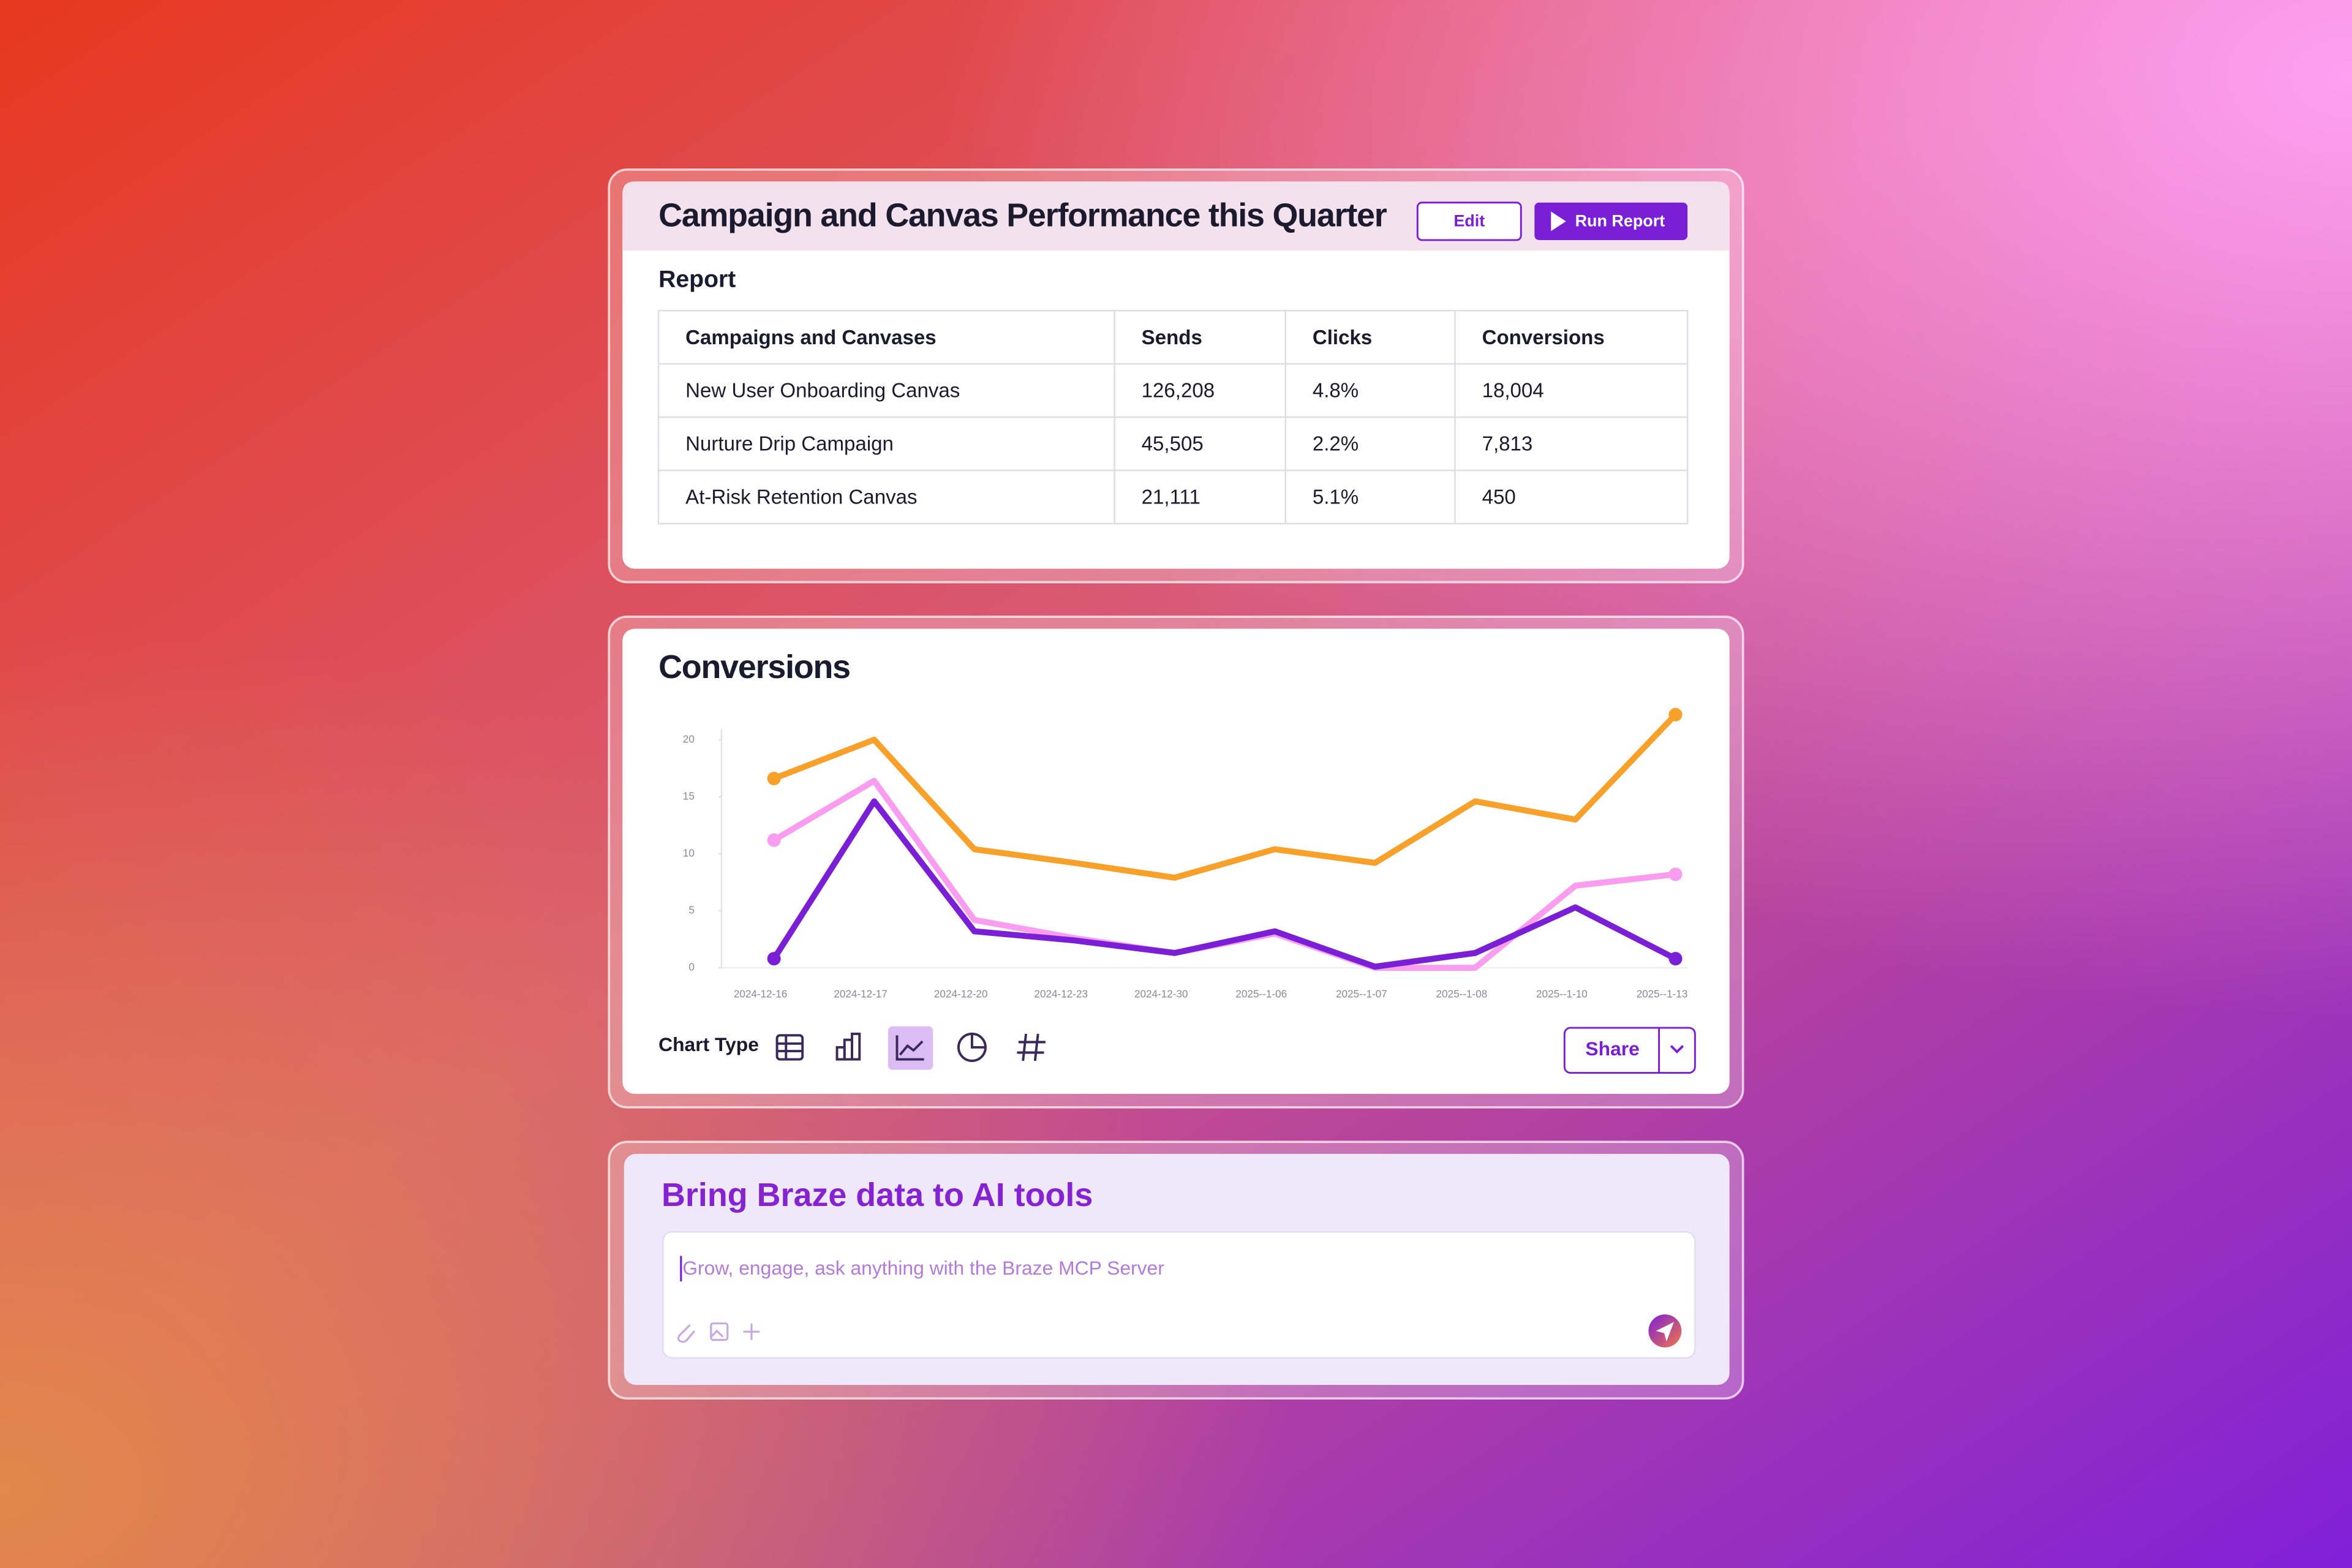  I want to click on table-cell: 5.1%, so click(1336, 498).